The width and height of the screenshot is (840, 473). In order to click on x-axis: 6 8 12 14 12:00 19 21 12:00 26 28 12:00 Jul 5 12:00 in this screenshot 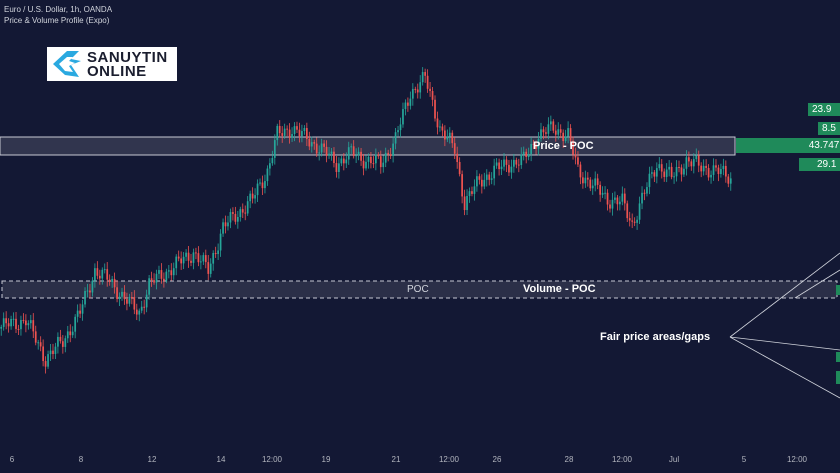, I will do `click(409, 459)`.